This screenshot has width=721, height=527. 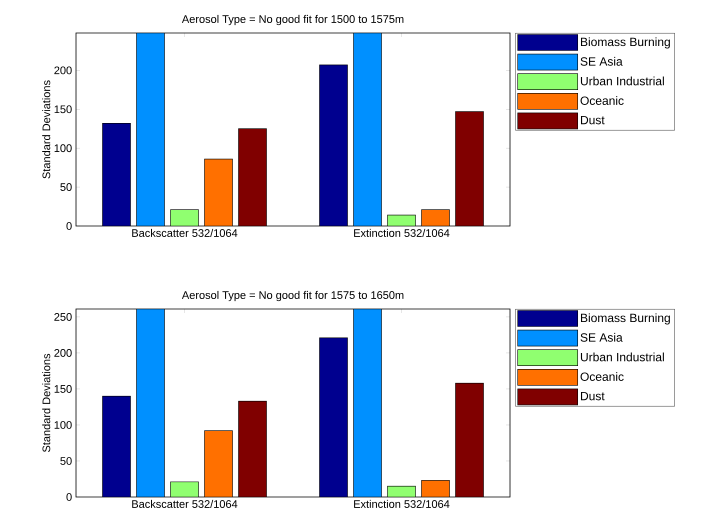 I want to click on y-tick-label: 250, so click(x=63, y=317).